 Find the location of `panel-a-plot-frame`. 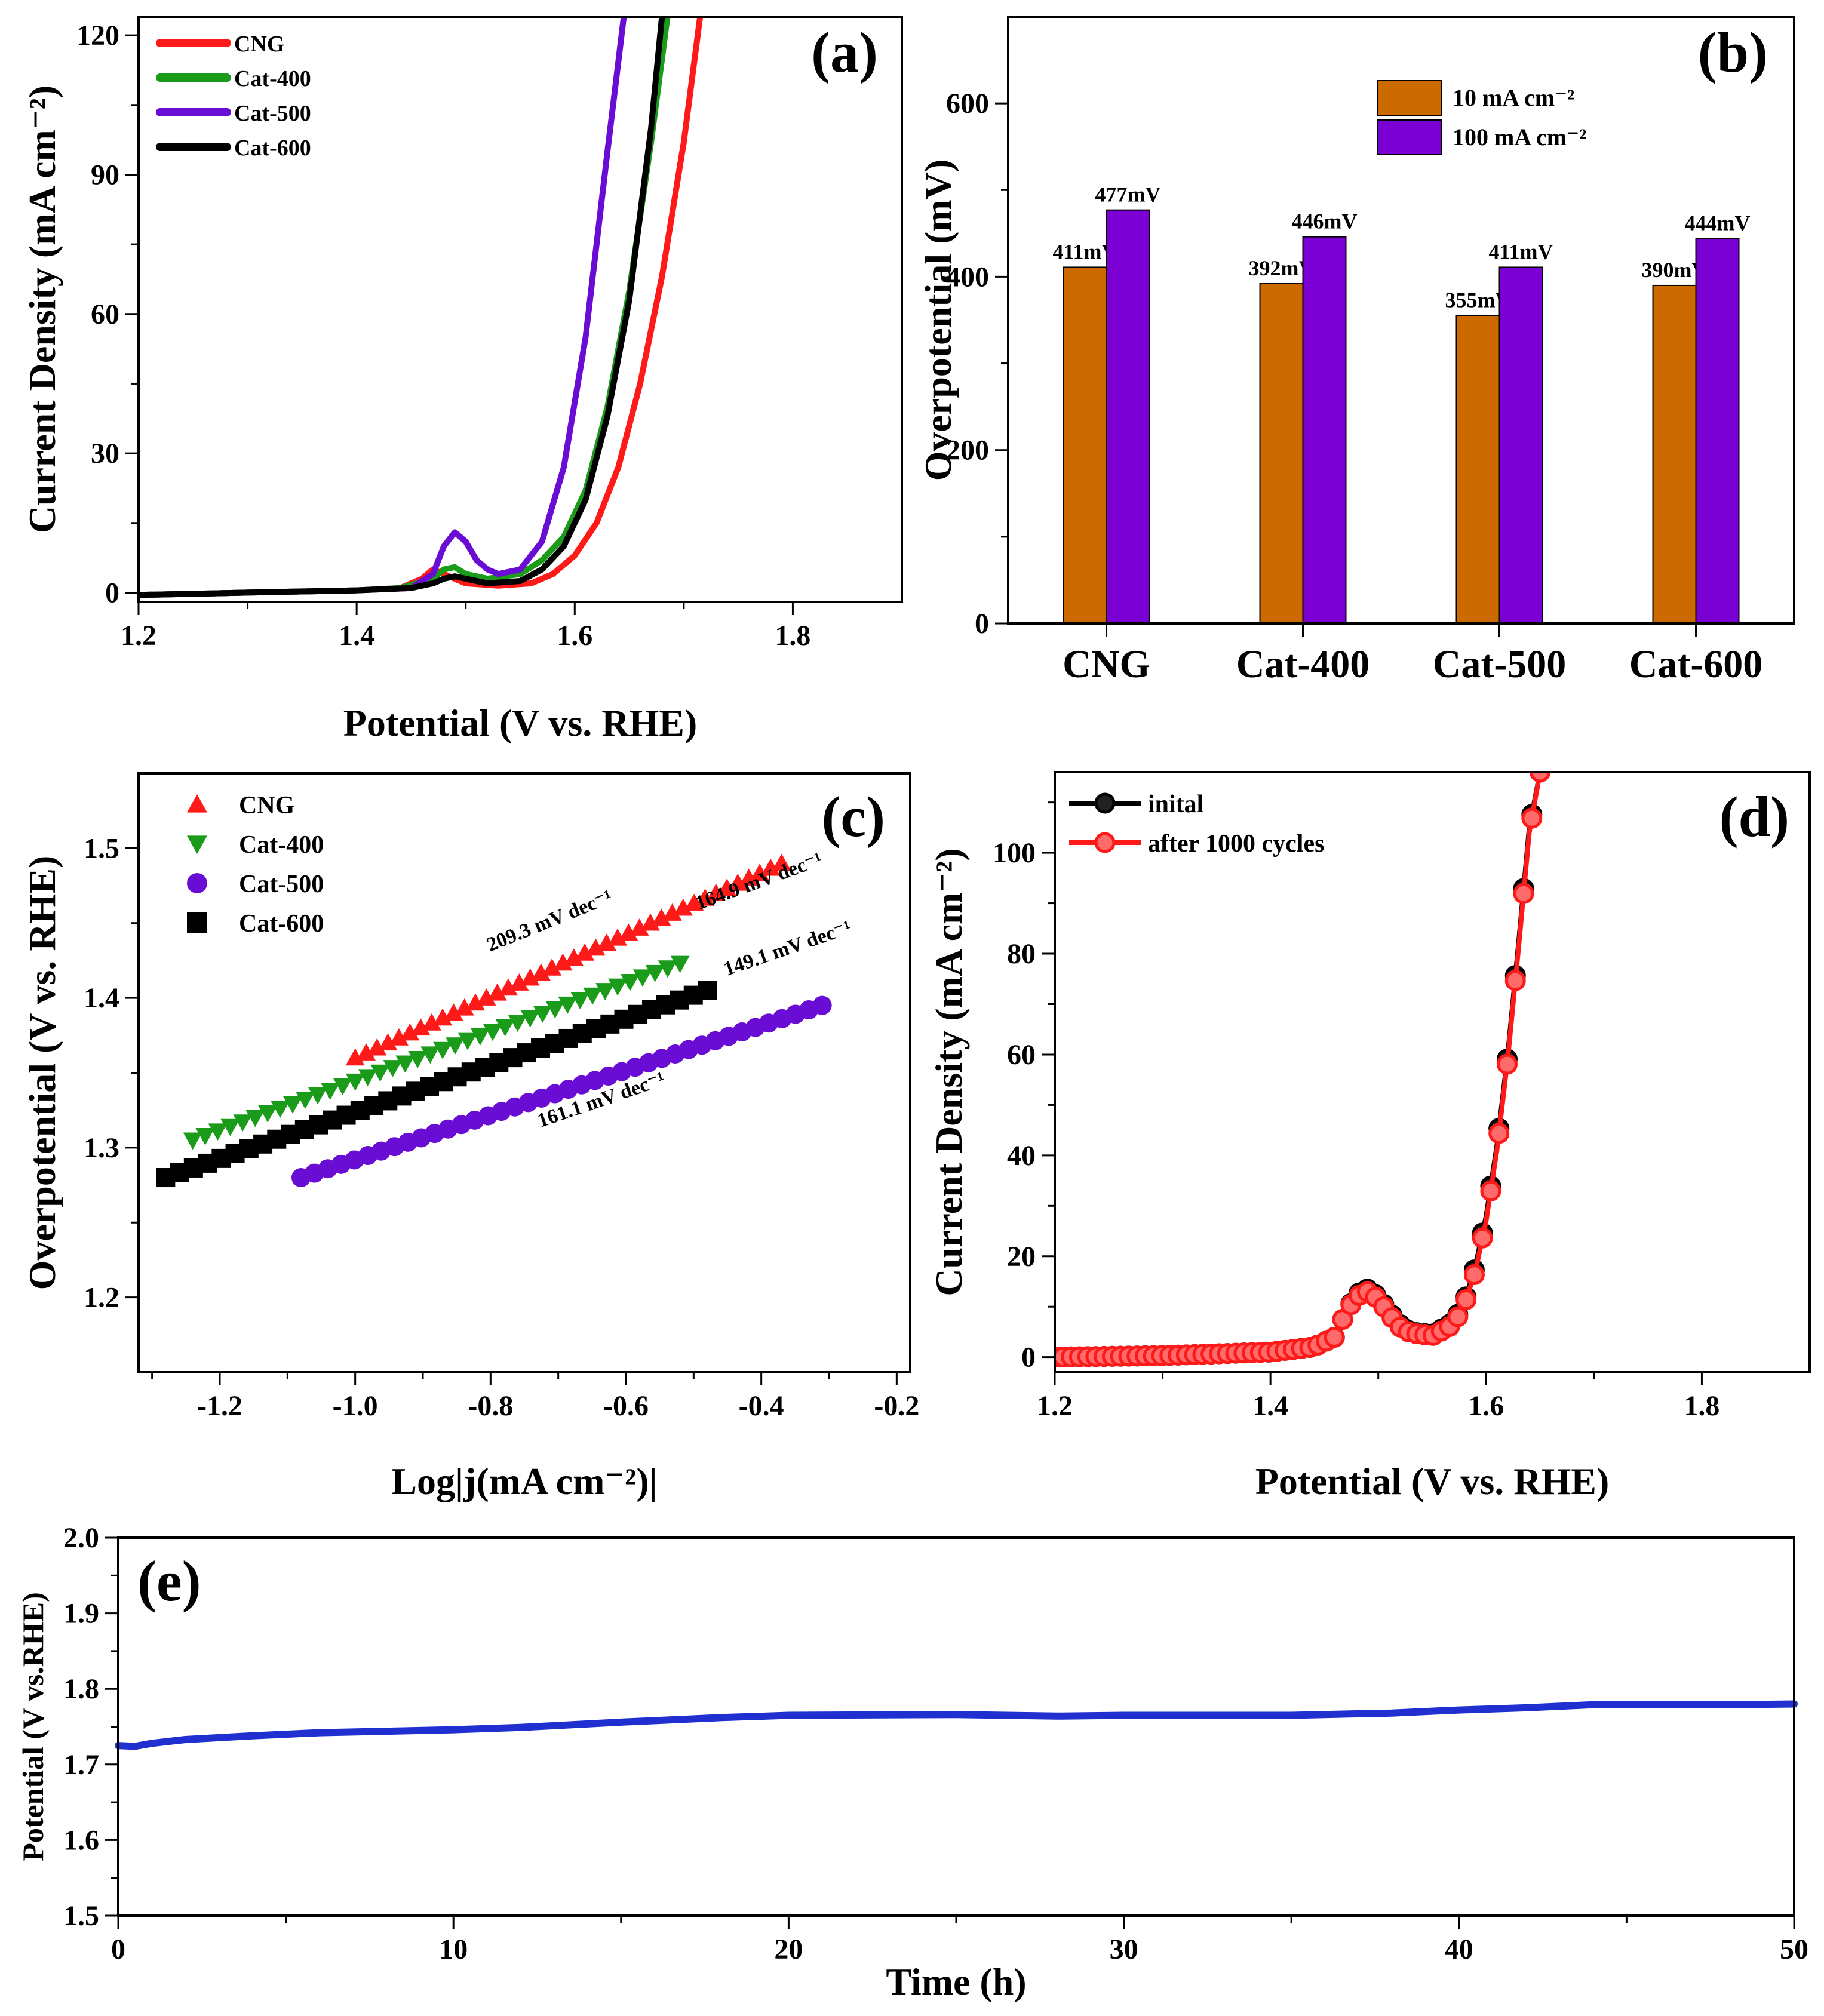

panel-a-plot-frame is located at coordinates (520, 309).